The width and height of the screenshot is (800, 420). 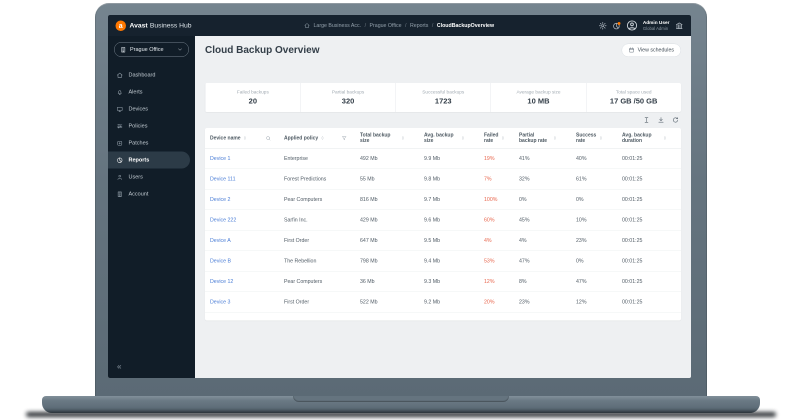 I want to click on breadcrumb-link: Reports, so click(x=419, y=25).